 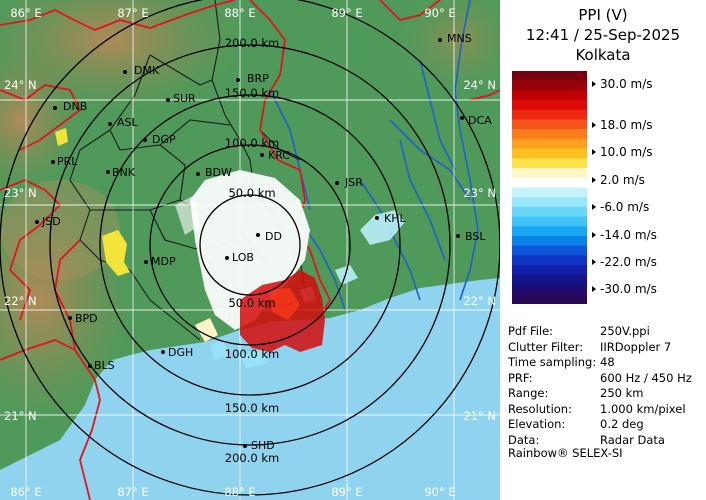 What do you see at coordinates (258, 78) in the screenshot?
I see `station-brp: BRP` at bounding box center [258, 78].